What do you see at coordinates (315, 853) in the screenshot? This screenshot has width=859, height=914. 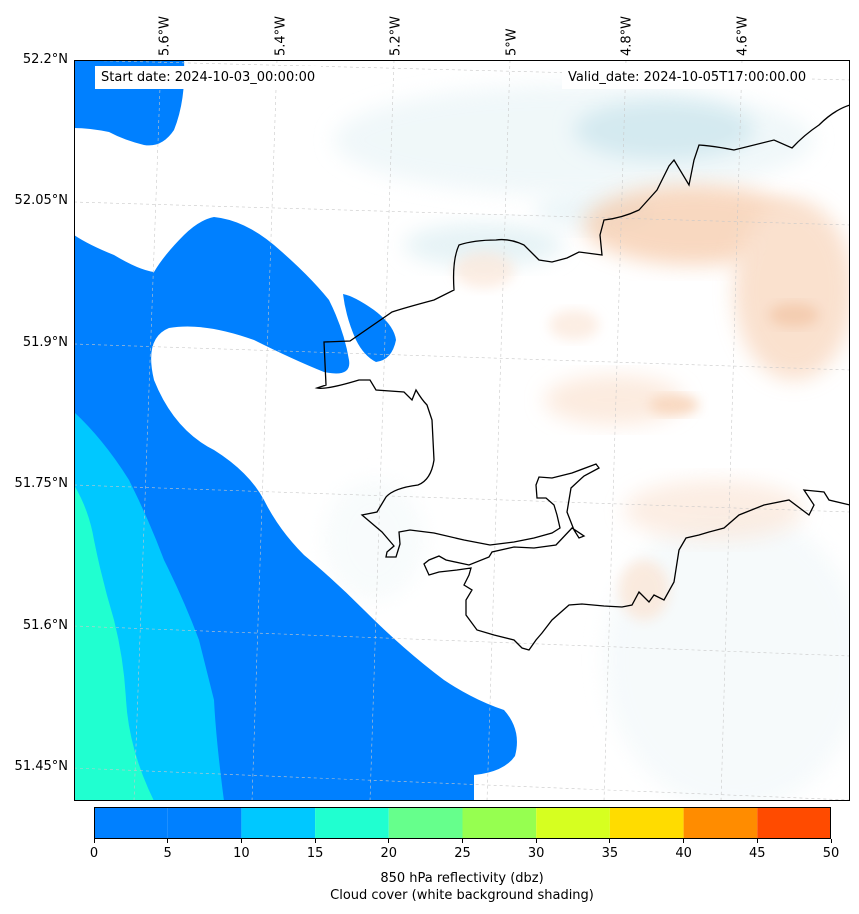 I see `colorbar-tick-label: 15` at bounding box center [315, 853].